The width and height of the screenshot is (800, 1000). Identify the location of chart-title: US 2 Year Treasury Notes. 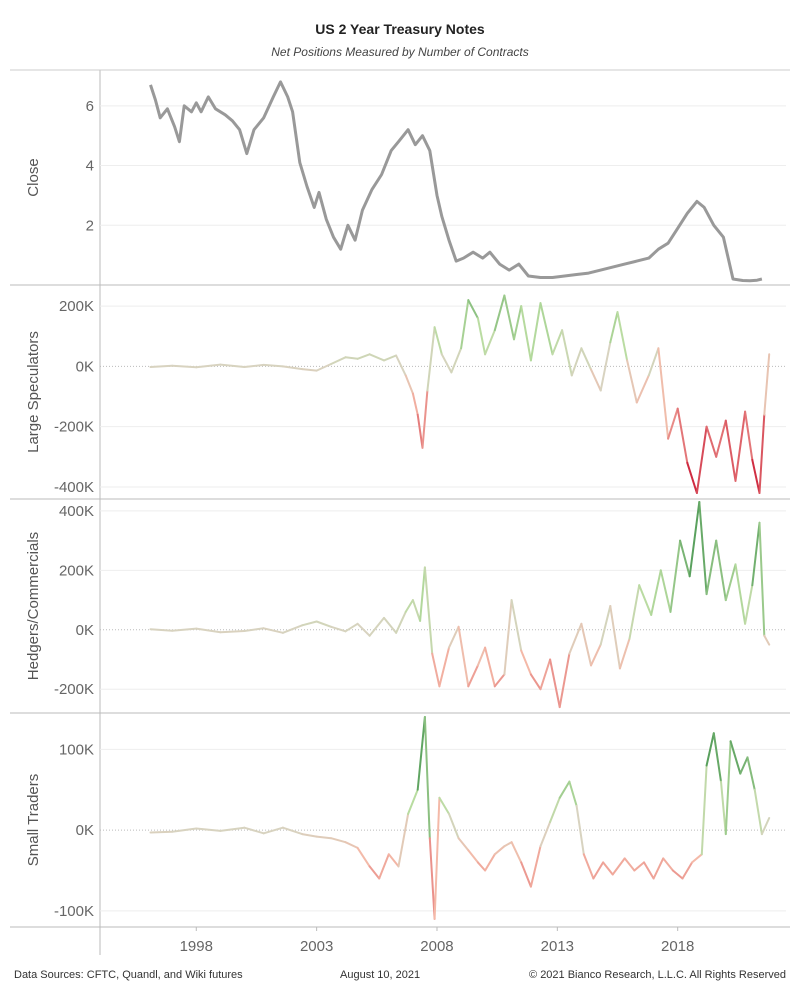
(400, 29).